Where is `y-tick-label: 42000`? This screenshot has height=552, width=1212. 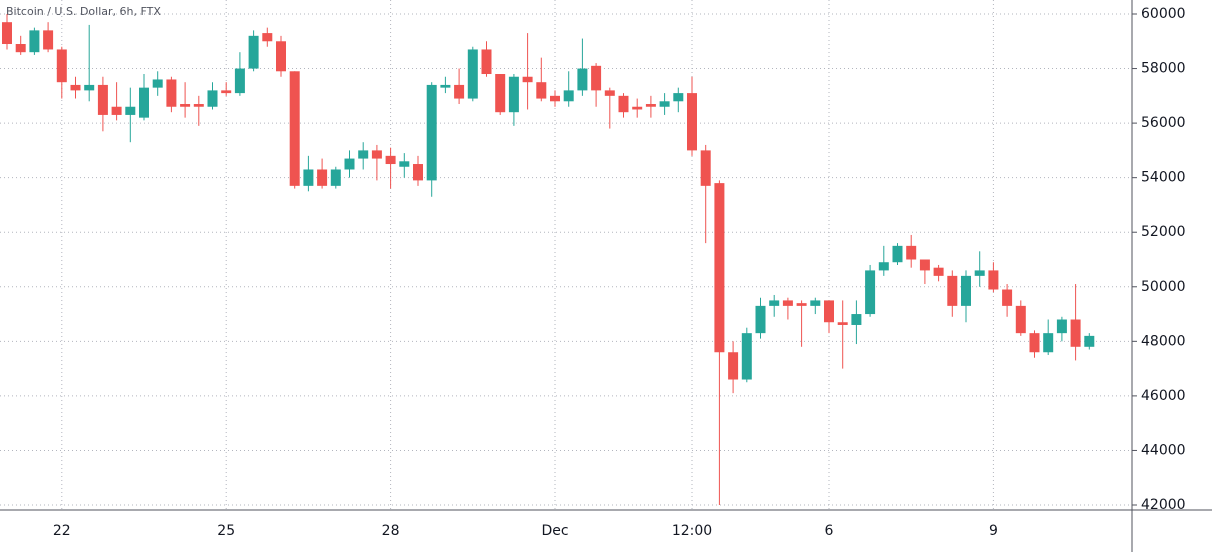 y-tick-label: 42000 is located at coordinates (1163, 505).